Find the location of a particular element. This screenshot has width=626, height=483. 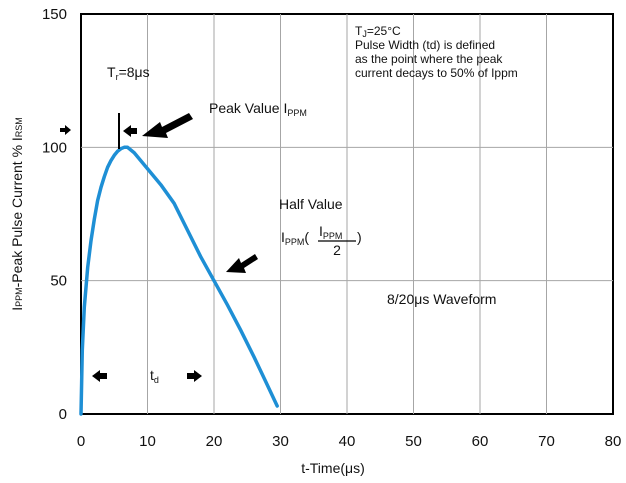

x-tick-label-7: 70 is located at coordinates (546, 441).